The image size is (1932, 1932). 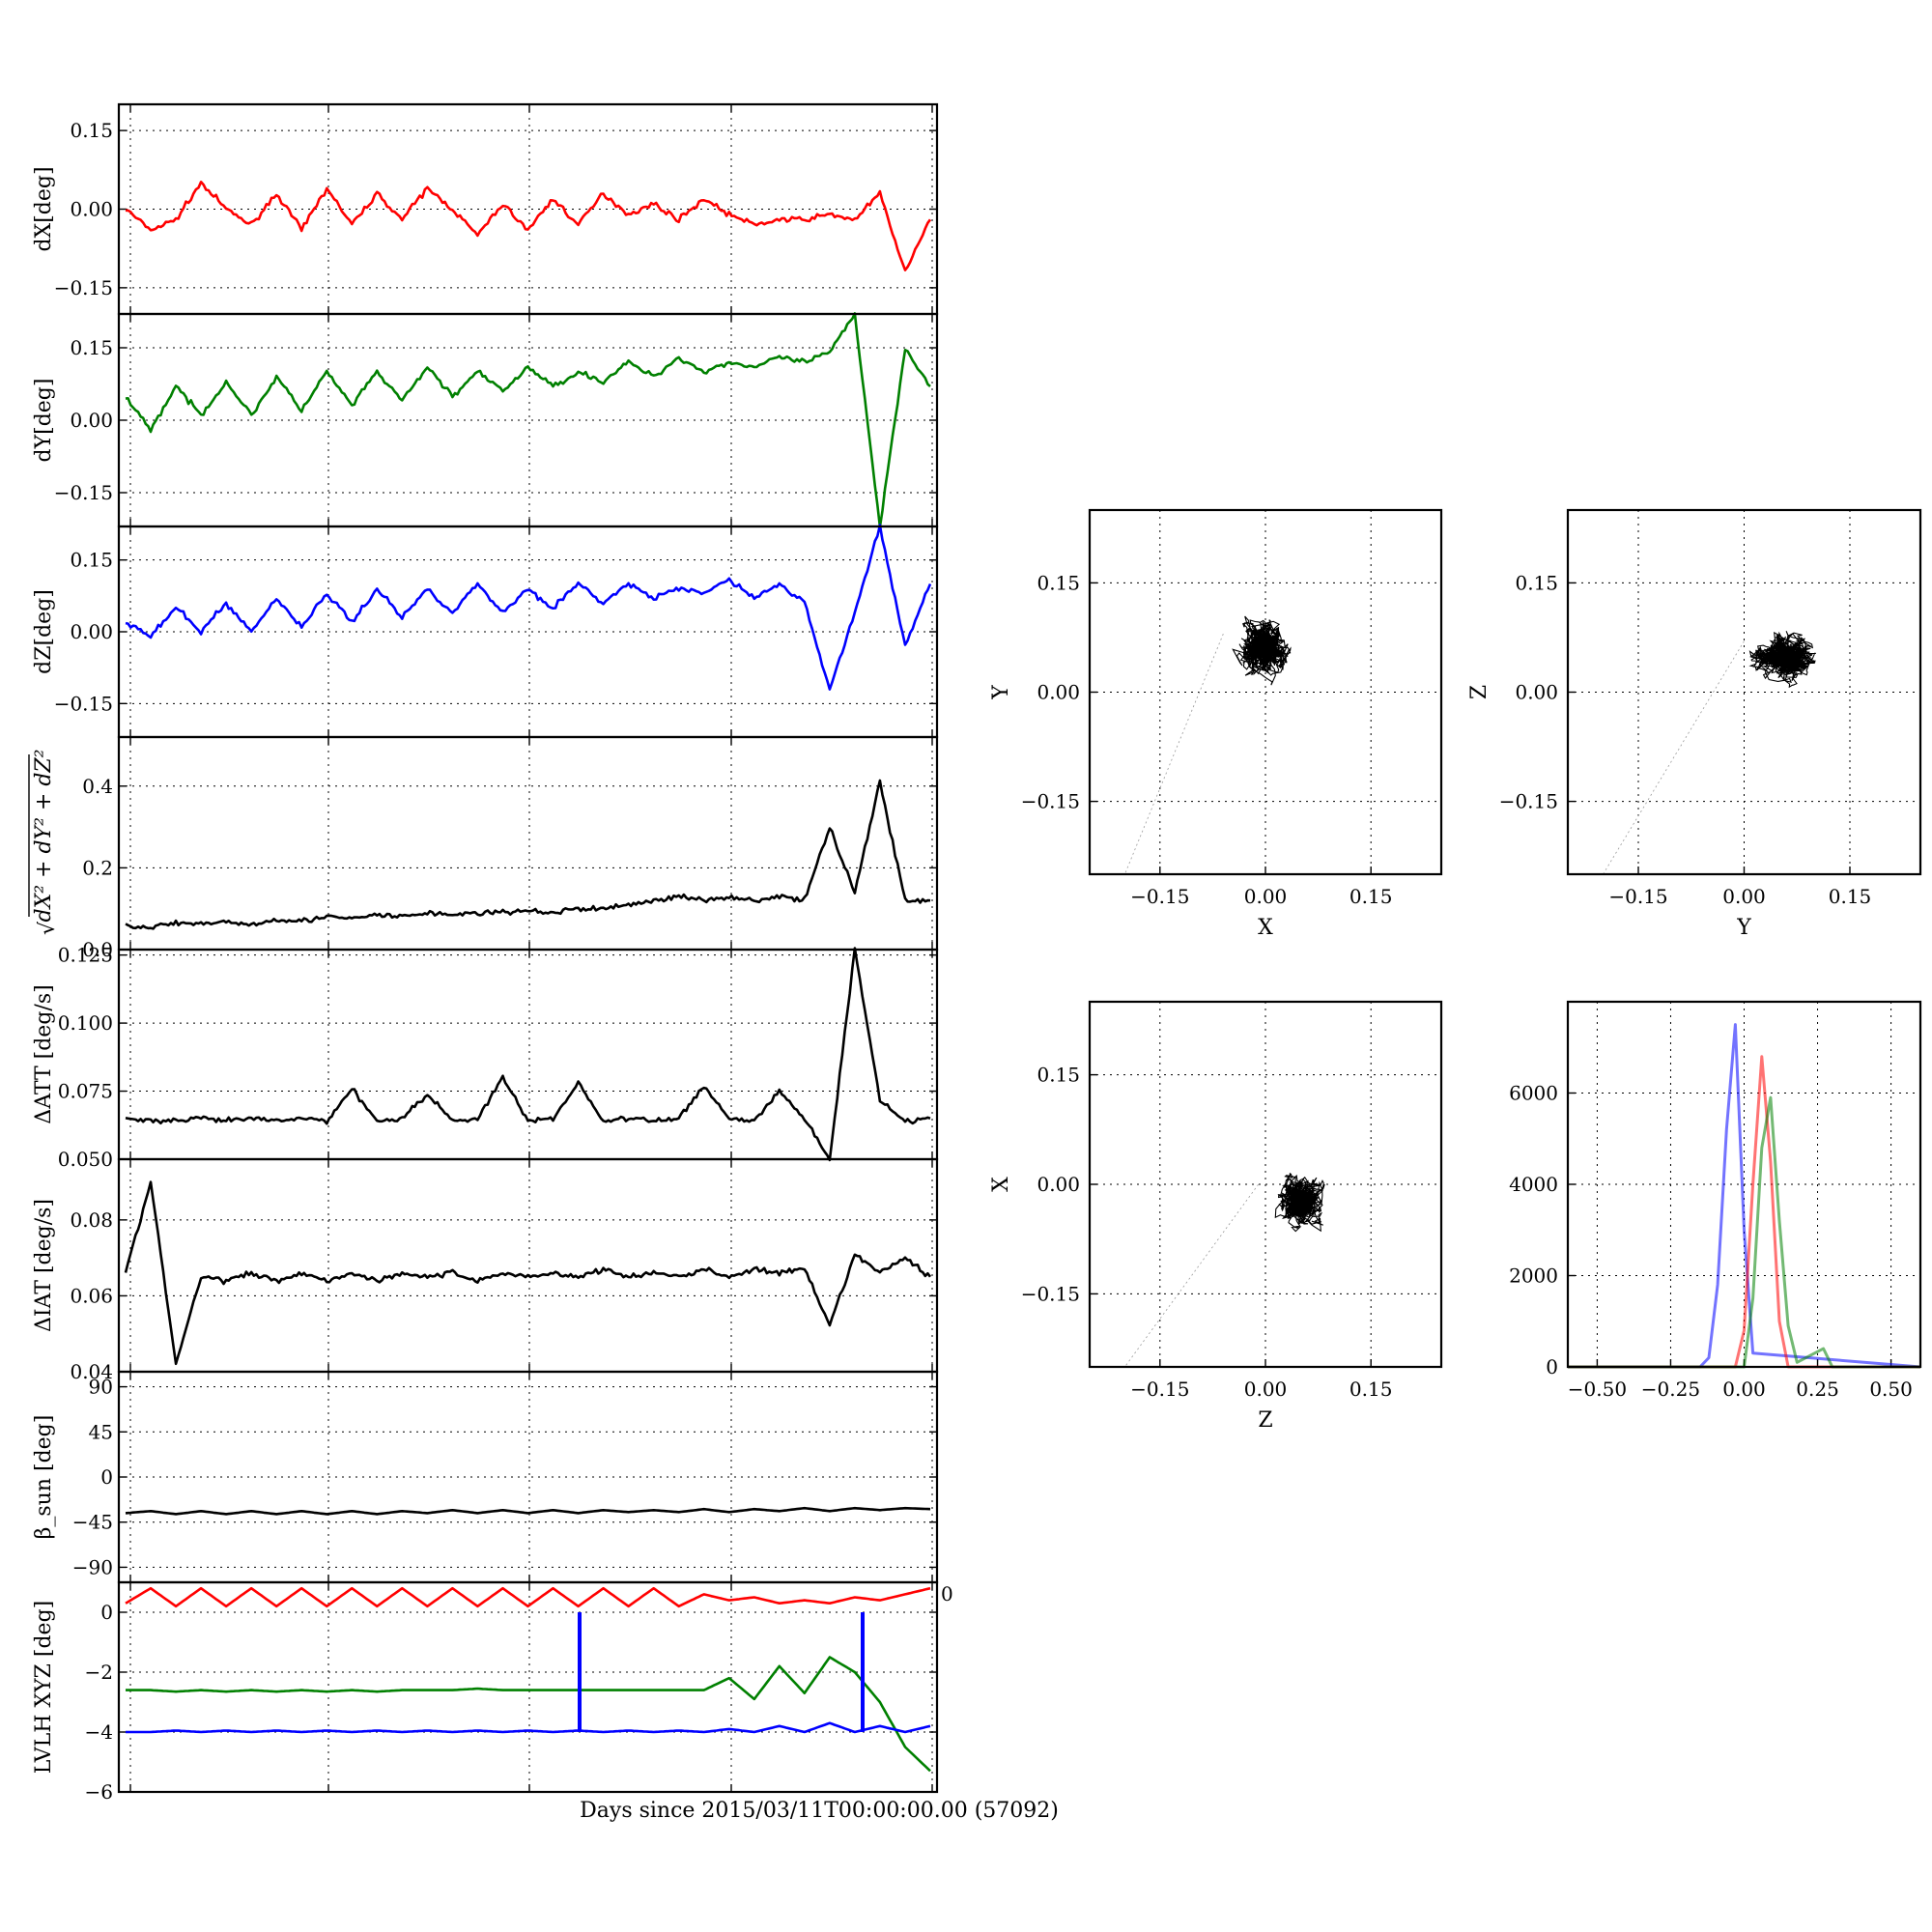 What do you see at coordinates (99, 1672) in the screenshot?
I see `y-tick-label: −2` at bounding box center [99, 1672].